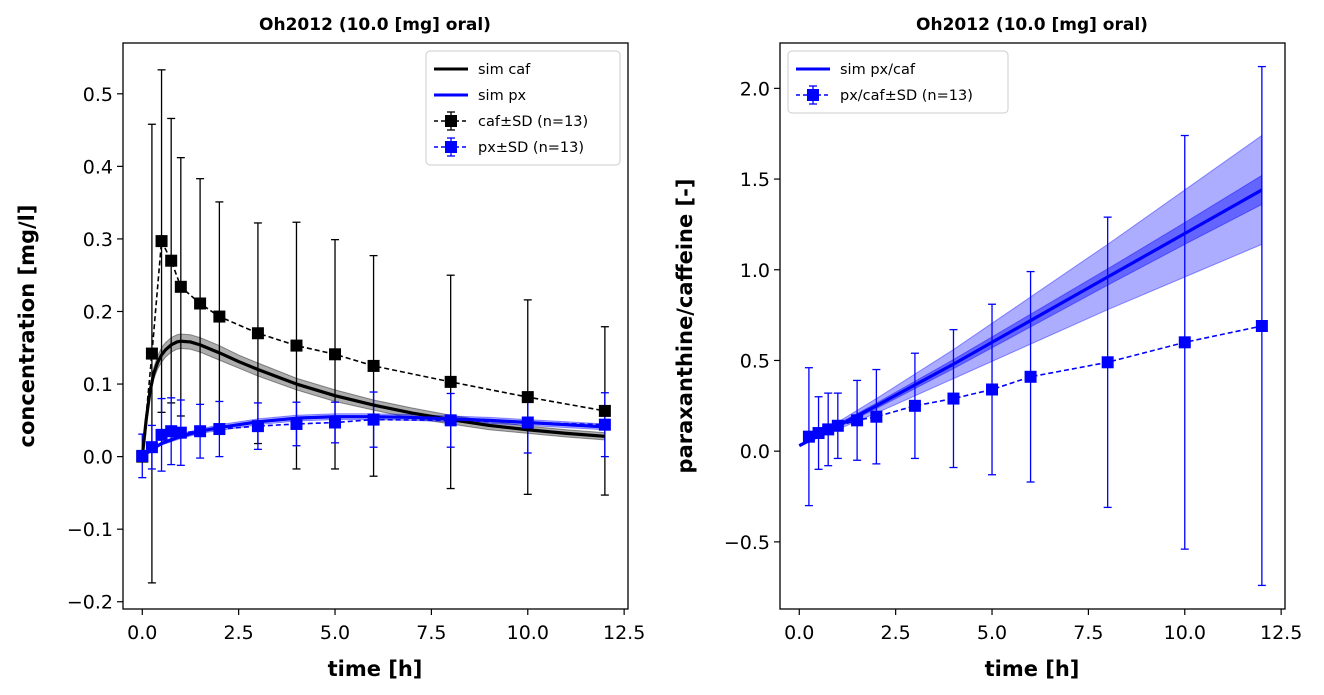  Describe the element at coordinates (528, 633) in the screenshot. I see `left-x-tick-label: 10.0` at that location.